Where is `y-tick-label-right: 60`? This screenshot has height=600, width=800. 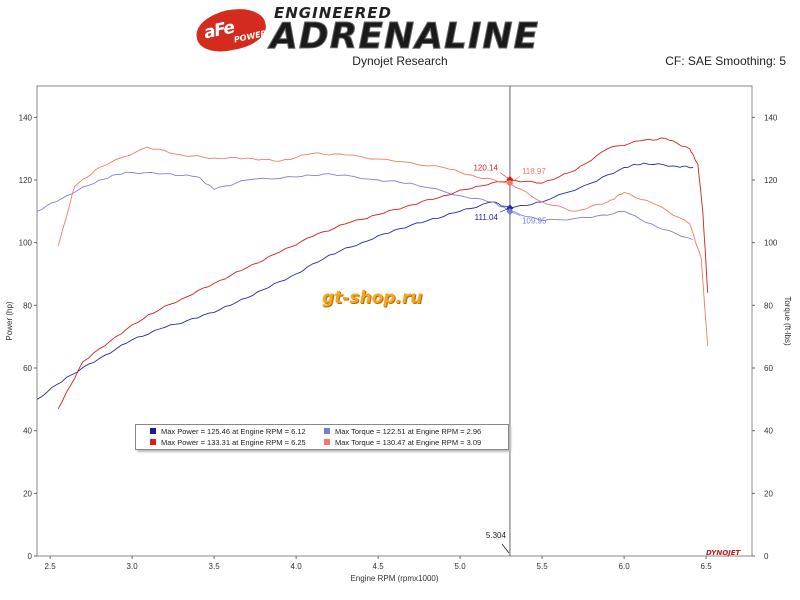
y-tick-label-right: 60 is located at coordinates (768, 368).